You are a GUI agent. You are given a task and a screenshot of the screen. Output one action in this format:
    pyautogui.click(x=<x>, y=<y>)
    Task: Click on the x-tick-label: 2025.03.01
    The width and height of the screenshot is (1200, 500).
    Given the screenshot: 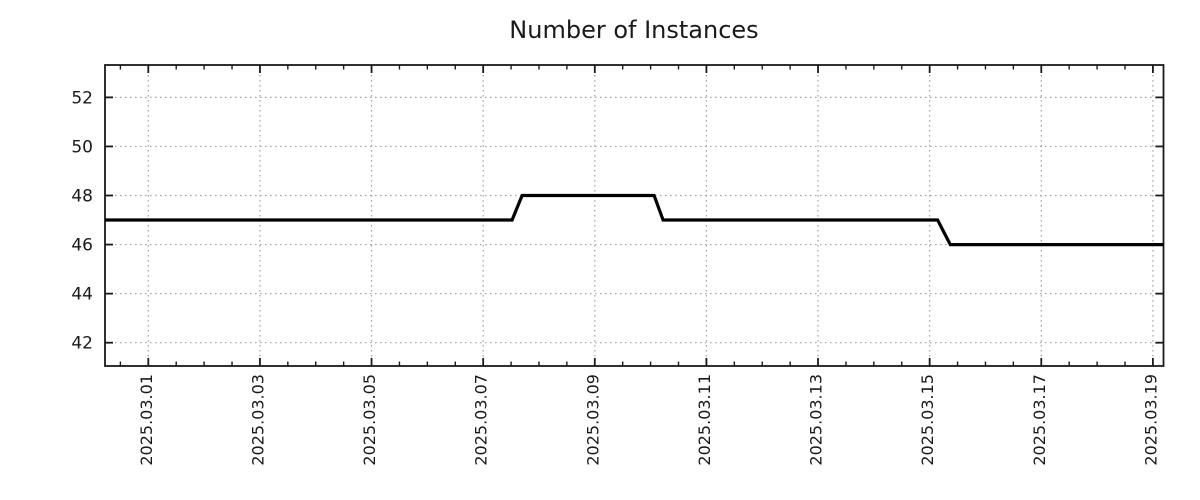 What is the action you would take?
    pyautogui.click(x=146, y=420)
    